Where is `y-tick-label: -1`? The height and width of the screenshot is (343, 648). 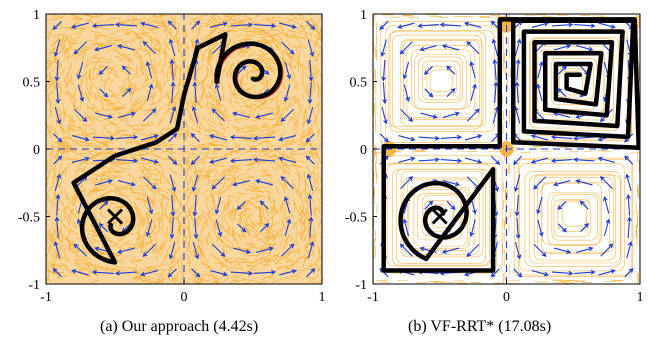 y-tick-label: -1 is located at coordinates (34, 285).